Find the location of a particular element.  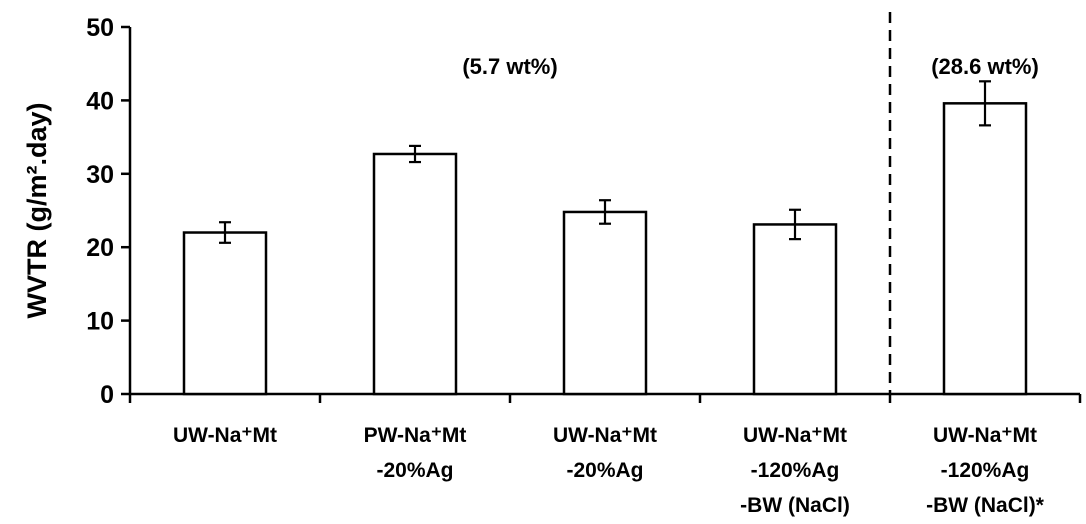

y-tick-label: 10 is located at coordinates (100, 322).